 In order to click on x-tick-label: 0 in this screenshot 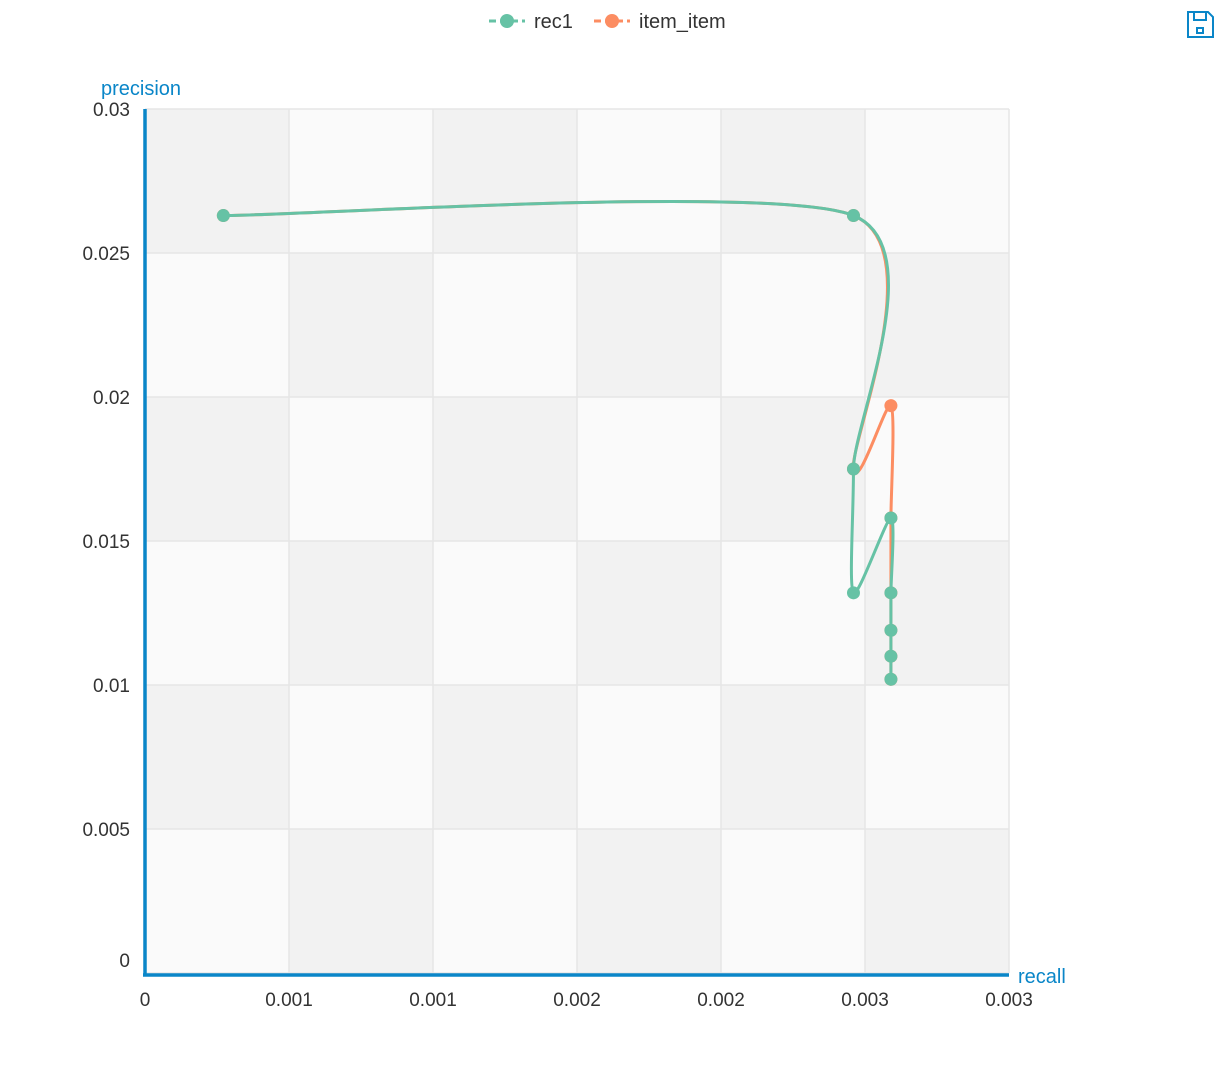, I will do `click(145, 1000)`.